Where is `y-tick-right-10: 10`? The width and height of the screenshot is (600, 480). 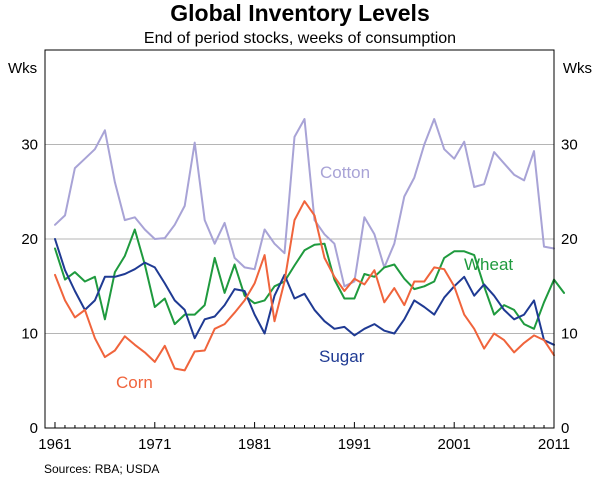 y-tick-right-10: 10 is located at coordinates (569, 334).